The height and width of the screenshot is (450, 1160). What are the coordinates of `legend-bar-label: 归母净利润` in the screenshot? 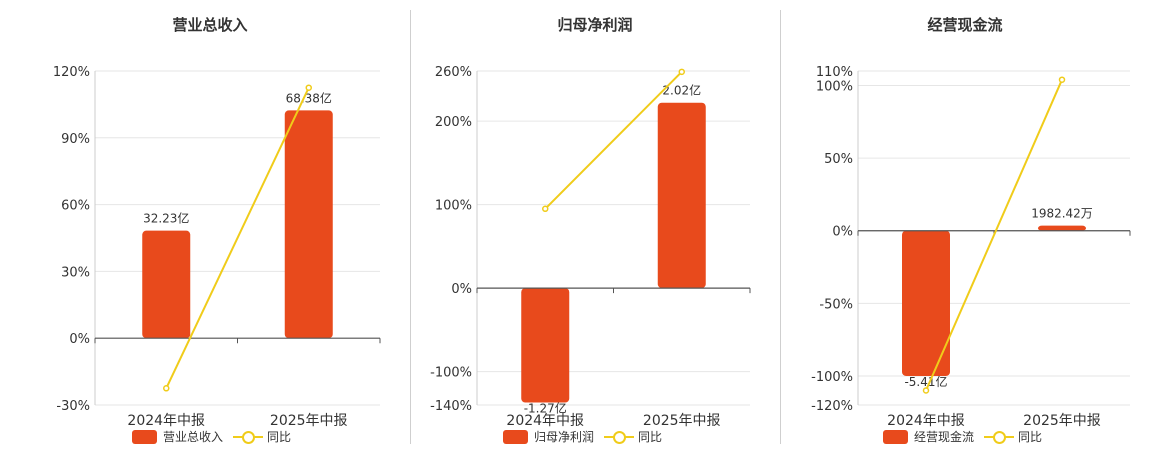 It's located at (564, 437).